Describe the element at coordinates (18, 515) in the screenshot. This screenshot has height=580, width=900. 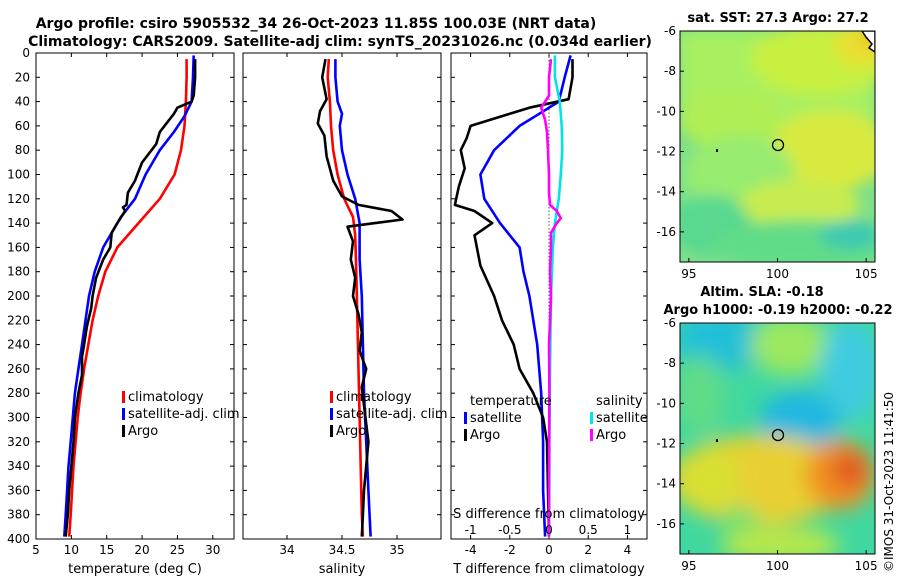
I see `y-tick-label: 380` at that location.